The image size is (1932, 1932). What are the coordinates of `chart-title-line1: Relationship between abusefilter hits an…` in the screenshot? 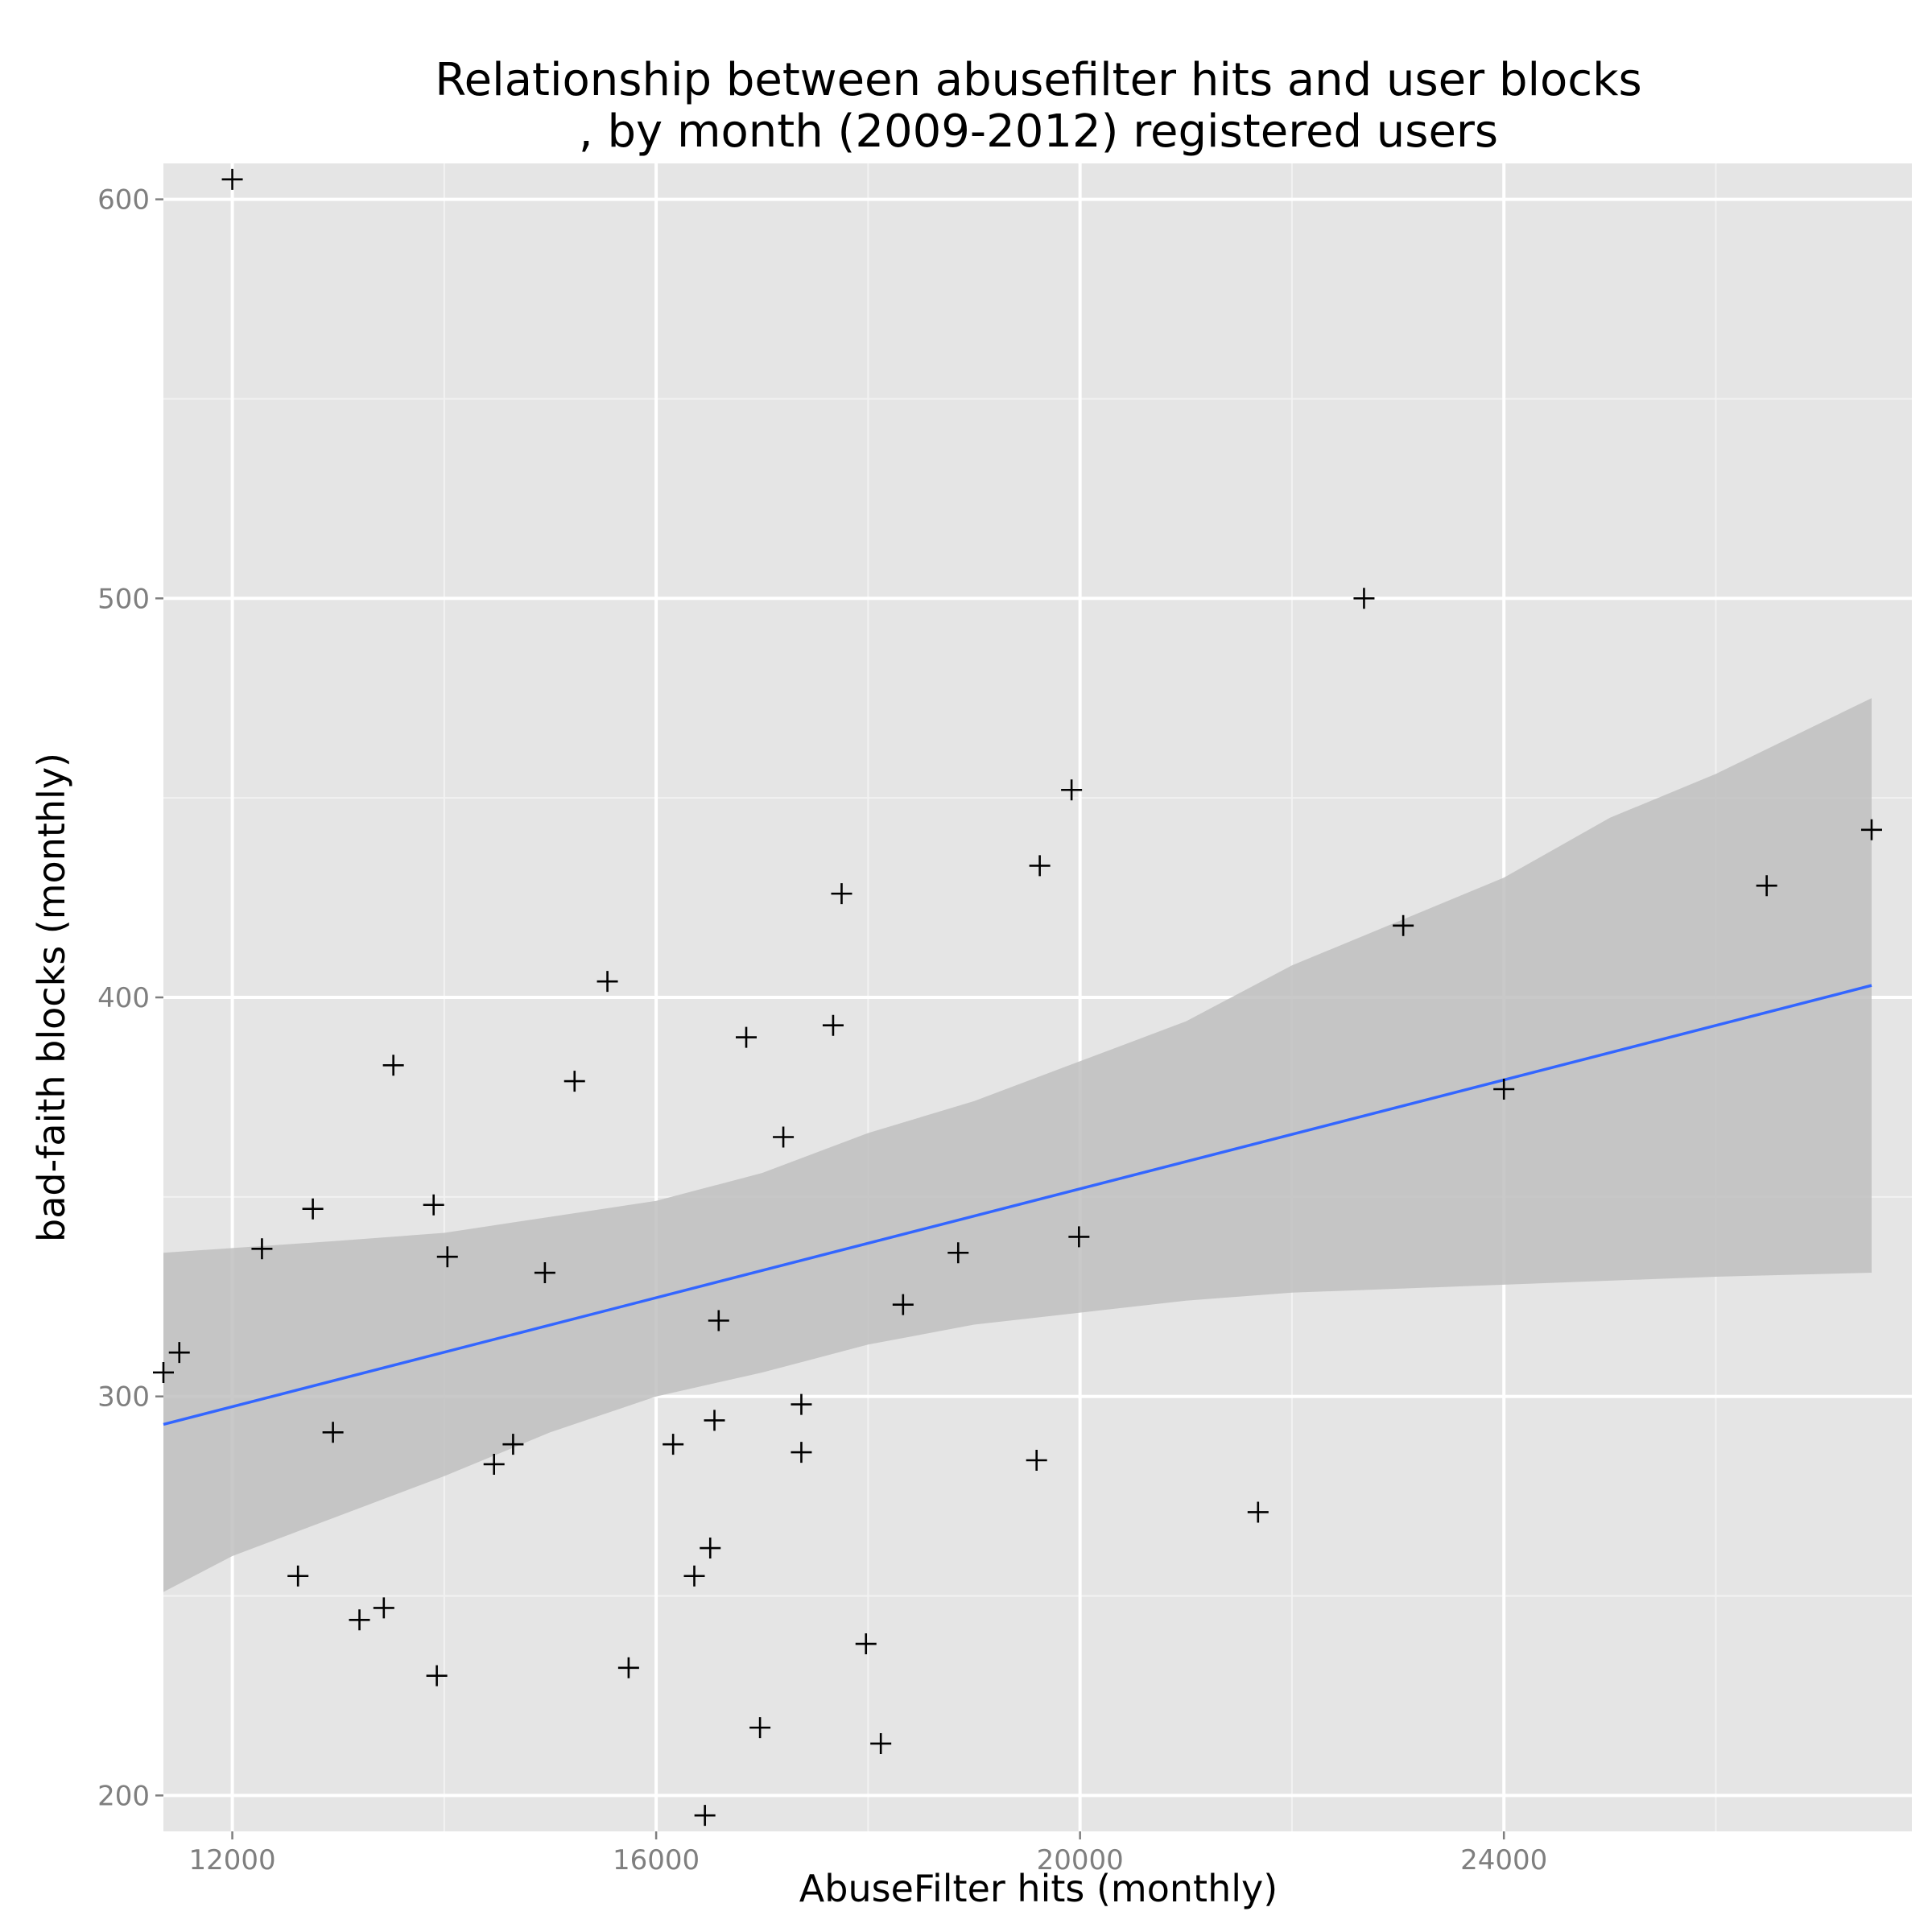 It's located at (1038, 80).